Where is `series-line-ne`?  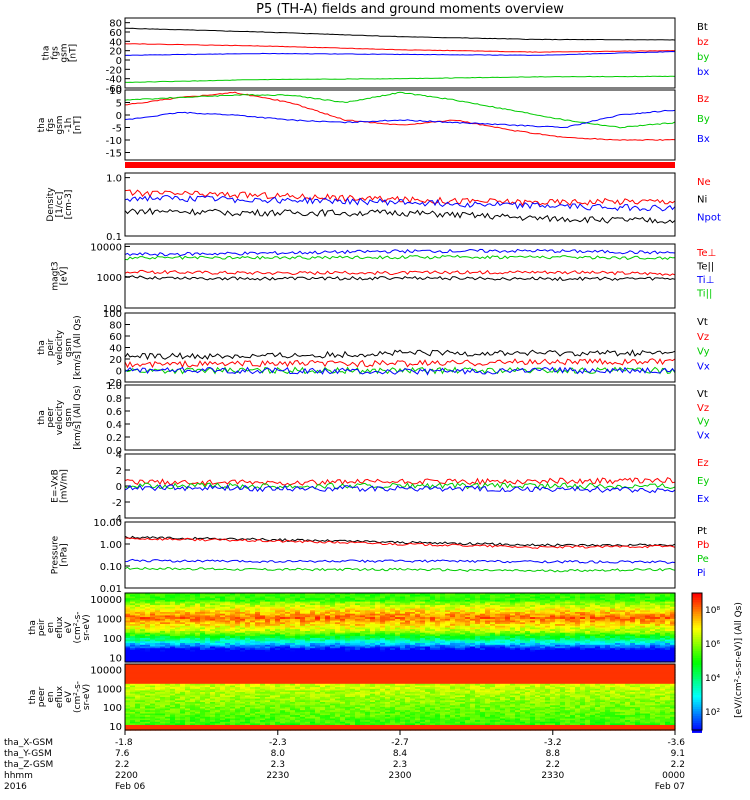 series-line-ne is located at coordinates (400, 198).